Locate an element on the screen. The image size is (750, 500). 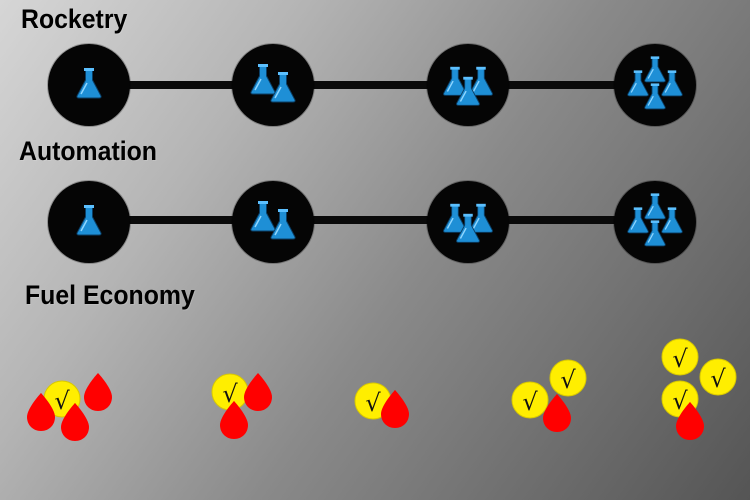
fuel-economy-title: Fuel Economy is located at coordinates (110, 295).